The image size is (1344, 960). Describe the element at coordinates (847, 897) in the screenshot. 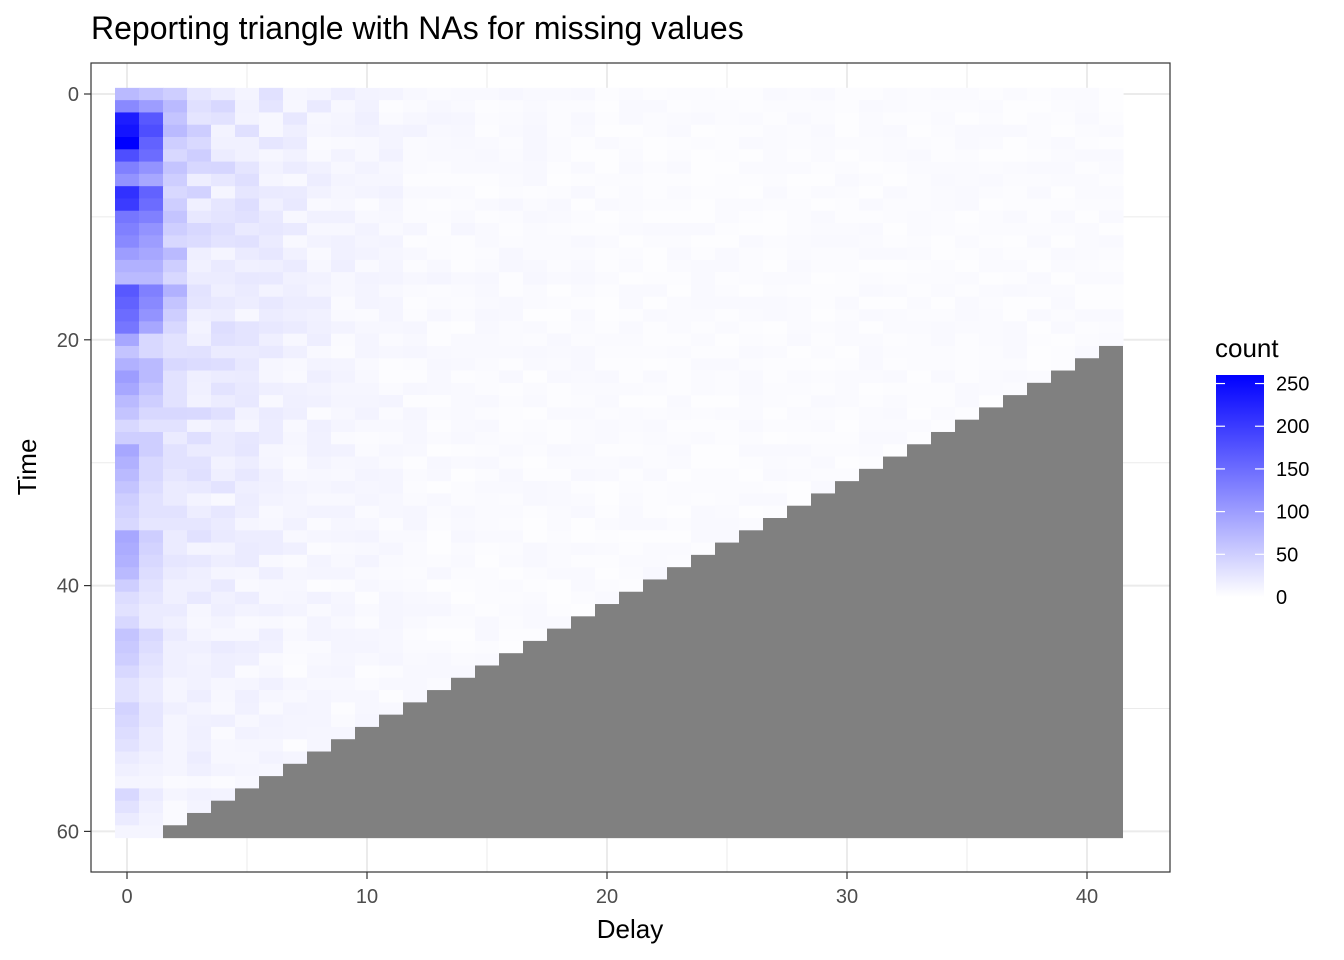

I see `x-tick-label: 30` at that location.